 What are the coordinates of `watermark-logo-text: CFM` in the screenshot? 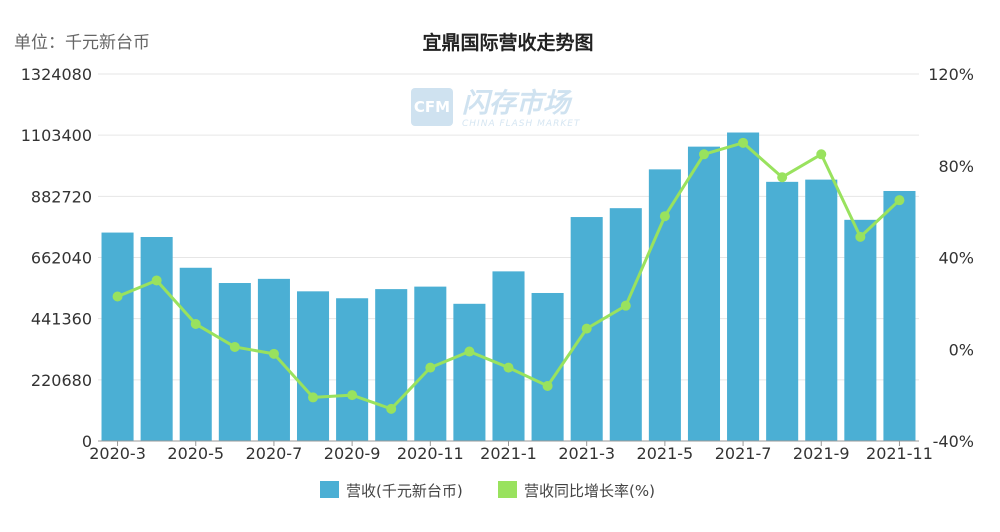 It's located at (432, 107).